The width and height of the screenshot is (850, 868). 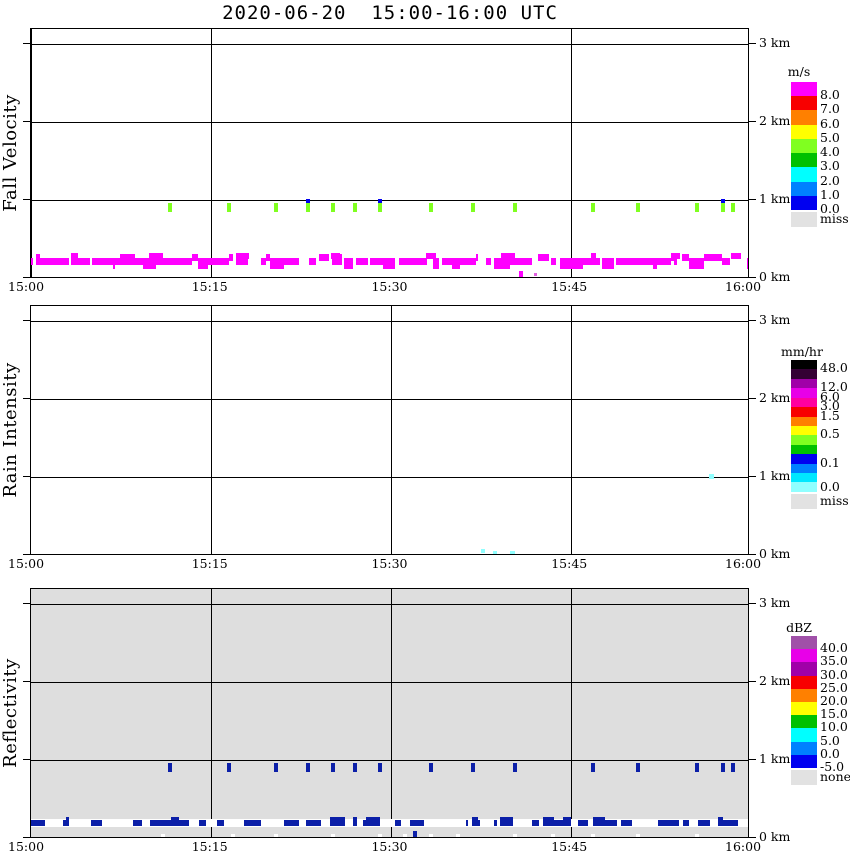 I want to click on panel-name-2: Reflectivity, so click(x=10, y=713).